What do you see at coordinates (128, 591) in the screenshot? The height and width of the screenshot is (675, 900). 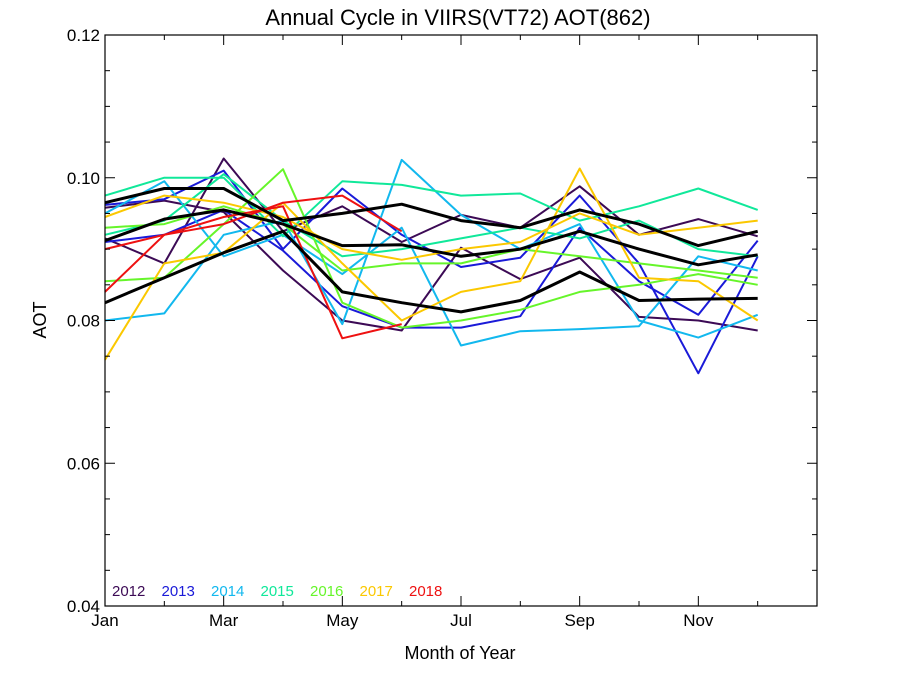 I see `legend-item-2012: 2012` at bounding box center [128, 591].